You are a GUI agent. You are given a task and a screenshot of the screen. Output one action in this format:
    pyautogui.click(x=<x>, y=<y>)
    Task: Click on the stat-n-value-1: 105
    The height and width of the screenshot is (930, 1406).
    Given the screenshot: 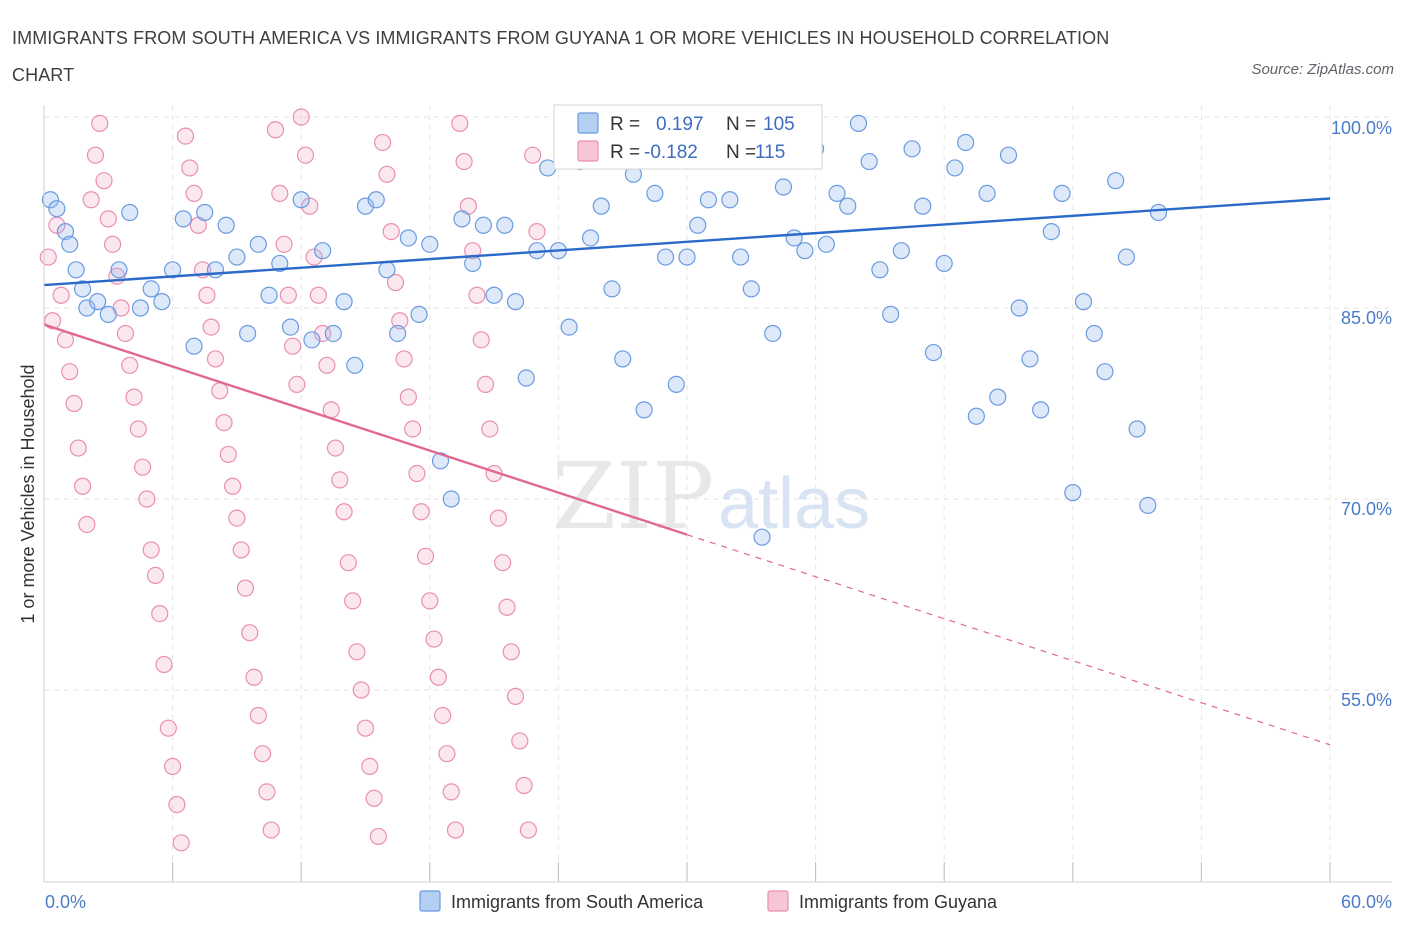 What is the action you would take?
    pyautogui.click(x=779, y=124)
    